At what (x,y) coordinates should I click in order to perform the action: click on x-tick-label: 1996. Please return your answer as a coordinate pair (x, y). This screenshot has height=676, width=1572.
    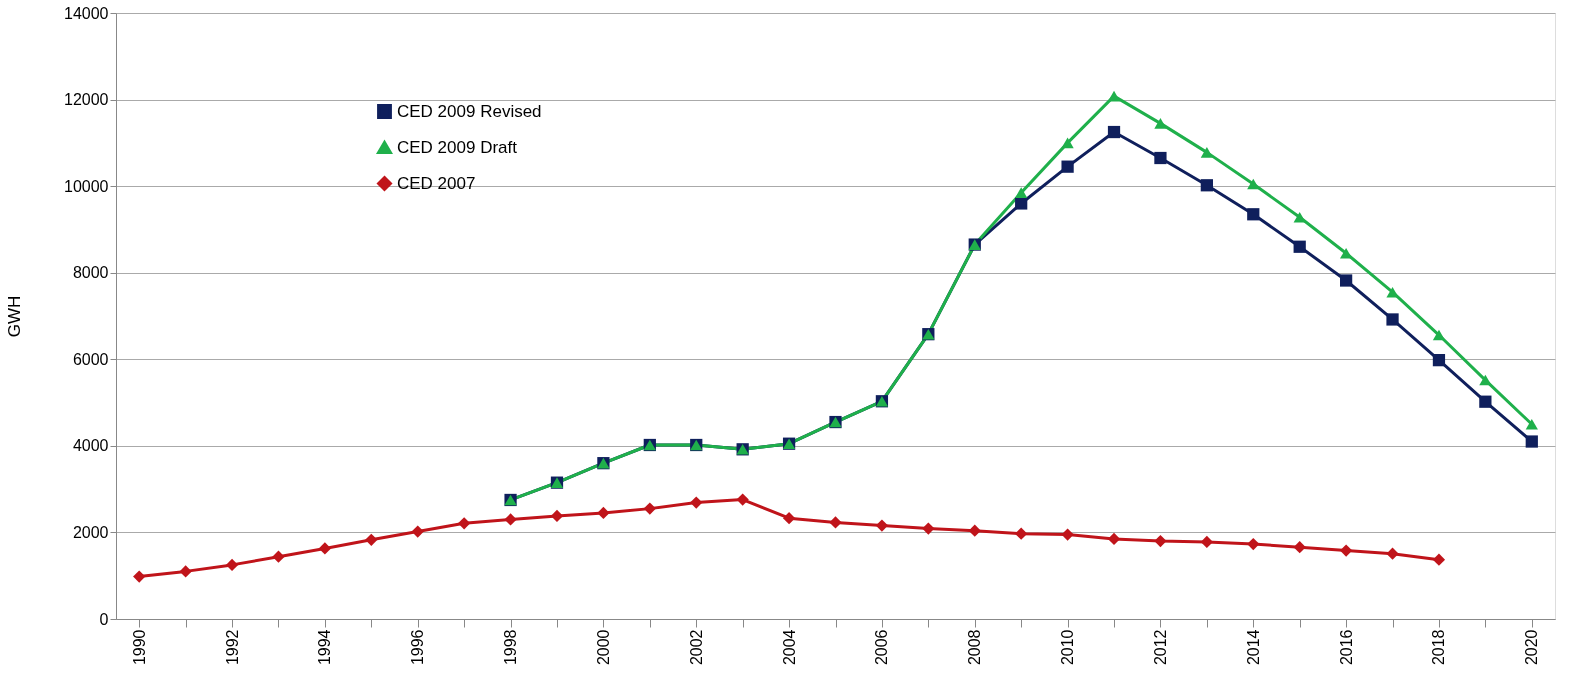
    Looking at the image, I should click on (418, 647).